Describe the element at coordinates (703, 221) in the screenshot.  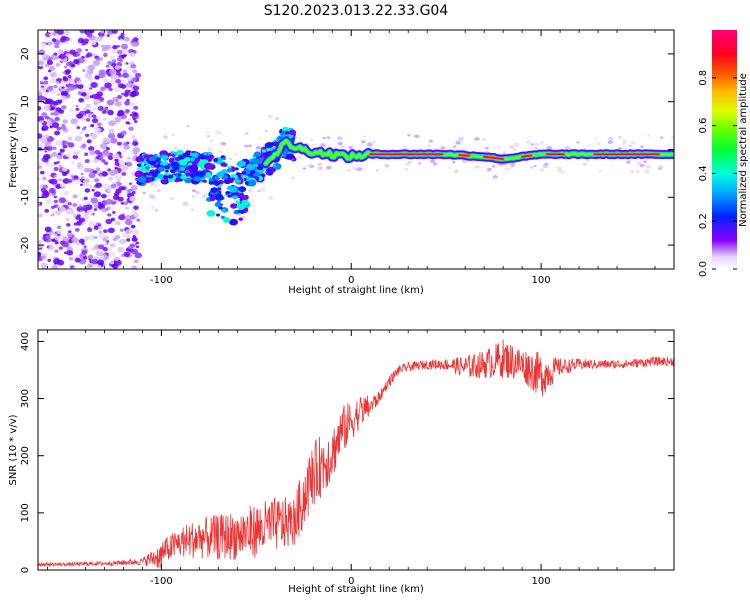
I see `colorbar-tick-label: 0.2` at that location.